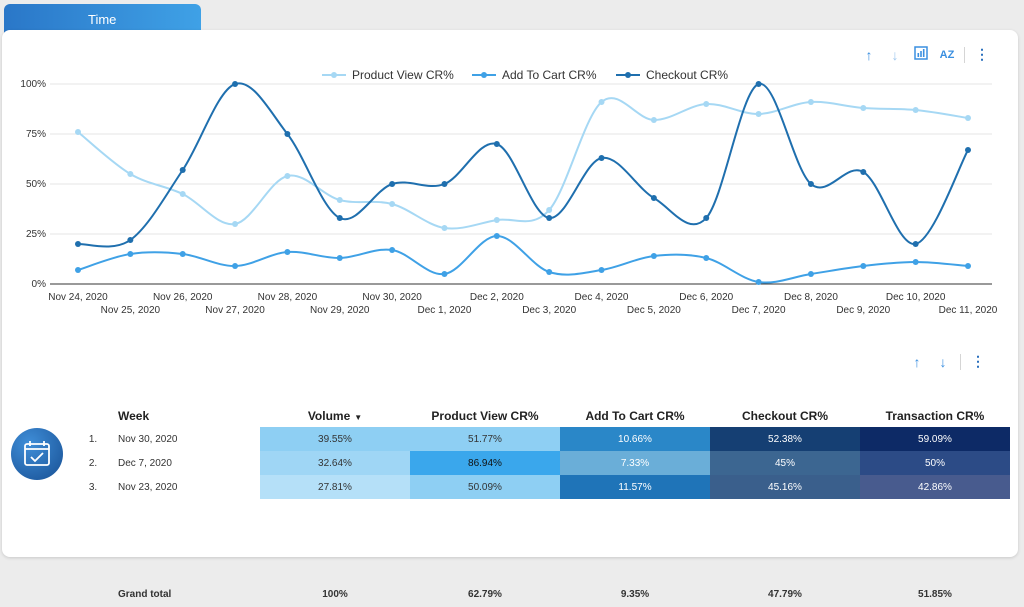 The width and height of the screenshot is (1024, 607). I want to click on legend-label: Product View CR%, so click(403, 75).